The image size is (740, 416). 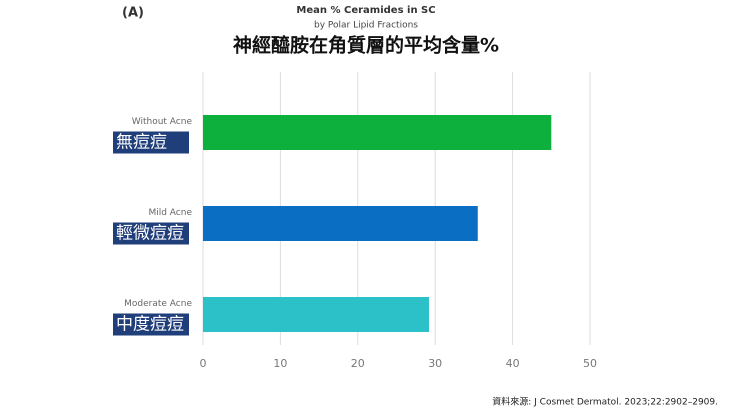 What do you see at coordinates (435, 363) in the screenshot?
I see `x-tick-label: 30` at bounding box center [435, 363].